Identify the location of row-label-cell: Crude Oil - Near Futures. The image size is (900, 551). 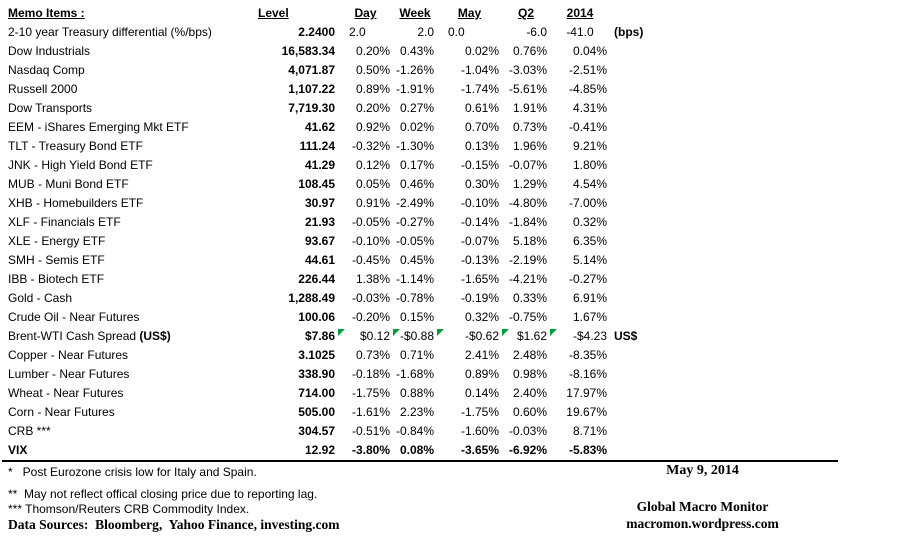
(133, 317).